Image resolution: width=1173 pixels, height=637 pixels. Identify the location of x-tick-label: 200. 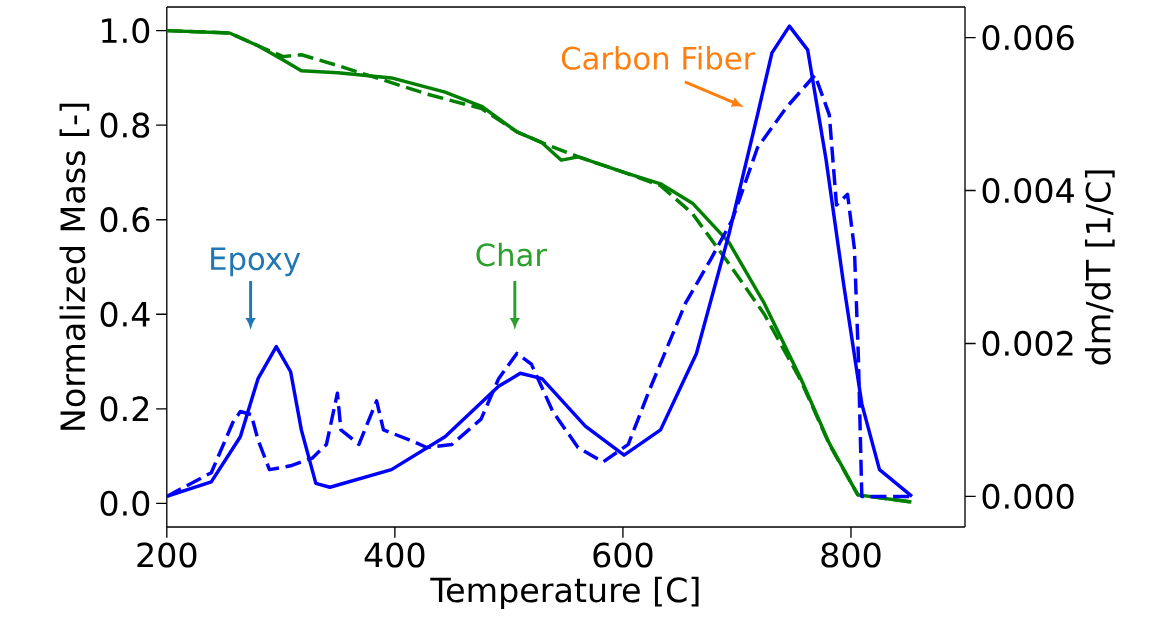
(167, 555).